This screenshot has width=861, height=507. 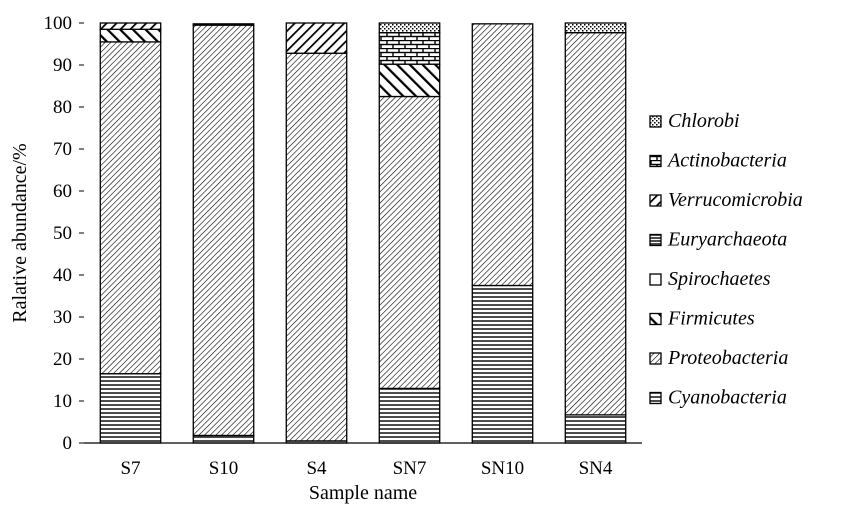 What do you see at coordinates (409, 28) in the screenshot?
I see `bar-segment-chlorobi-sn7` at bounding box center [409, 28].